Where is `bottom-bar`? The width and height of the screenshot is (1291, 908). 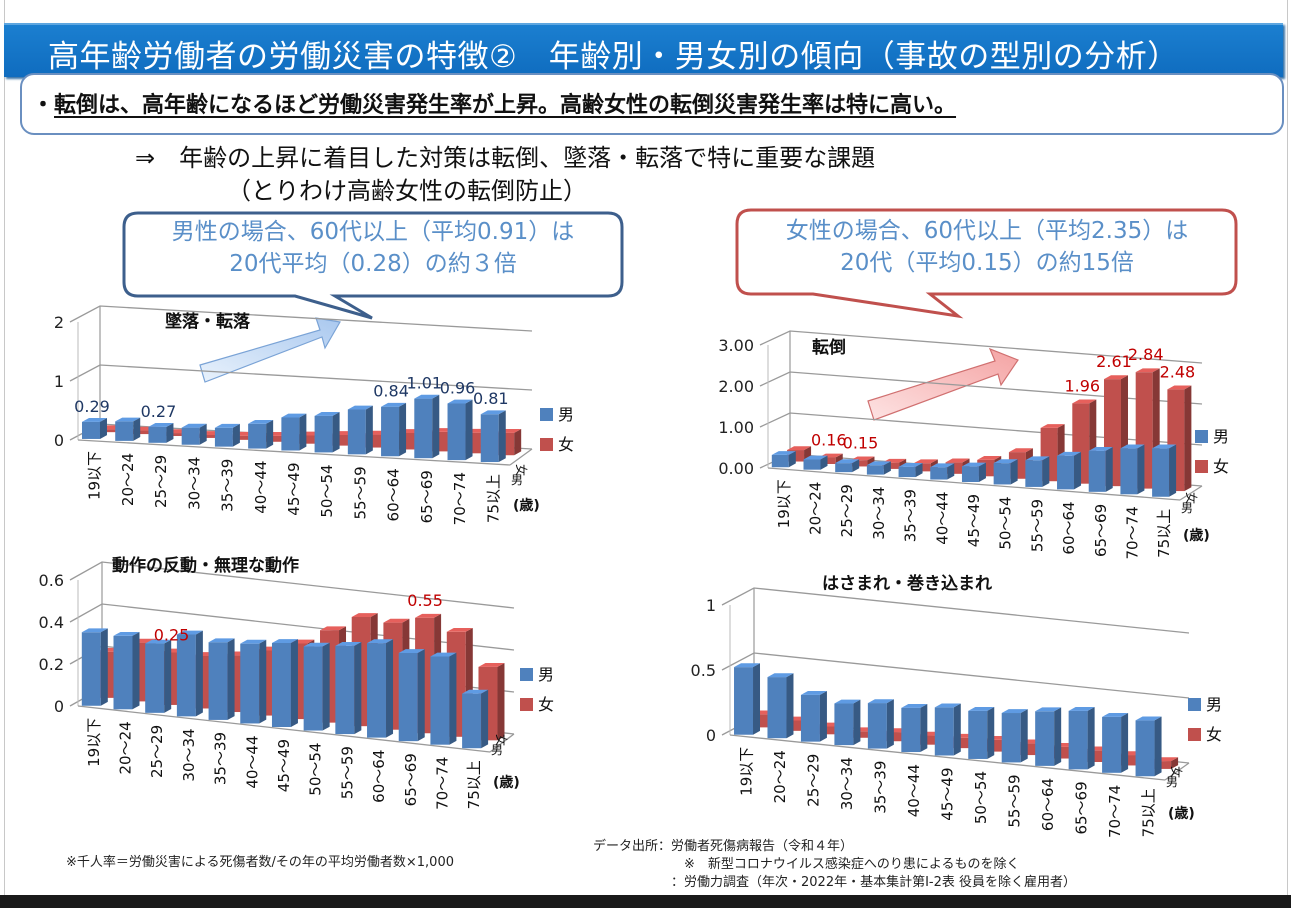
bottom-bar is located at coordinates (645, 901).